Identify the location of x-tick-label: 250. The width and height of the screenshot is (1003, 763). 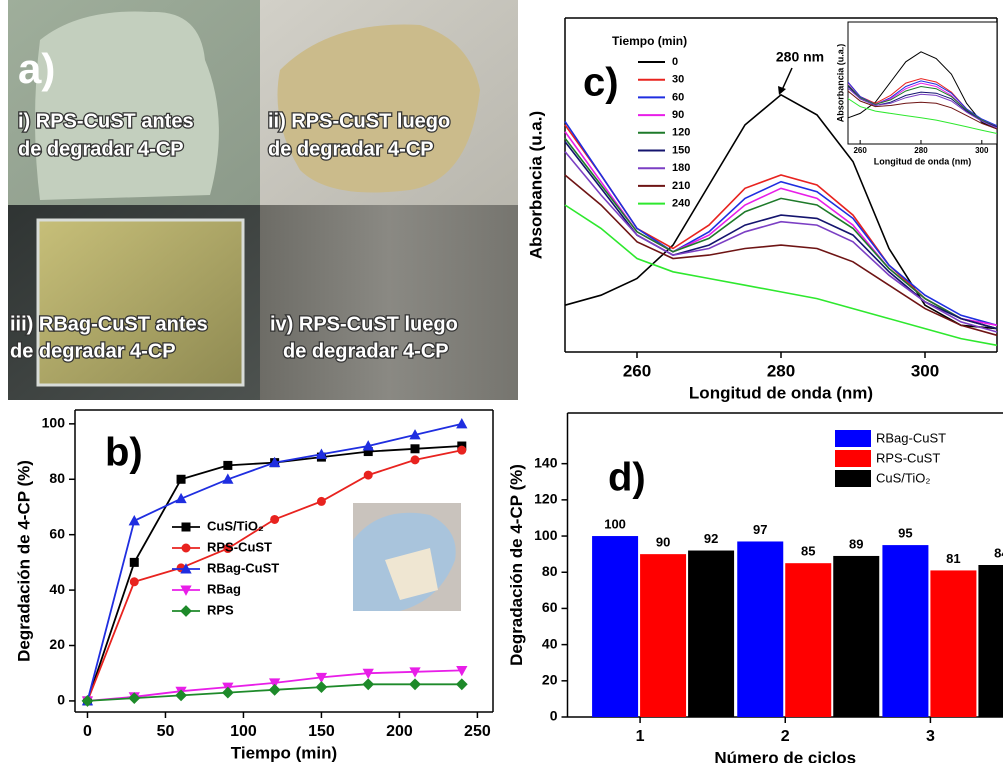
(477, 731).